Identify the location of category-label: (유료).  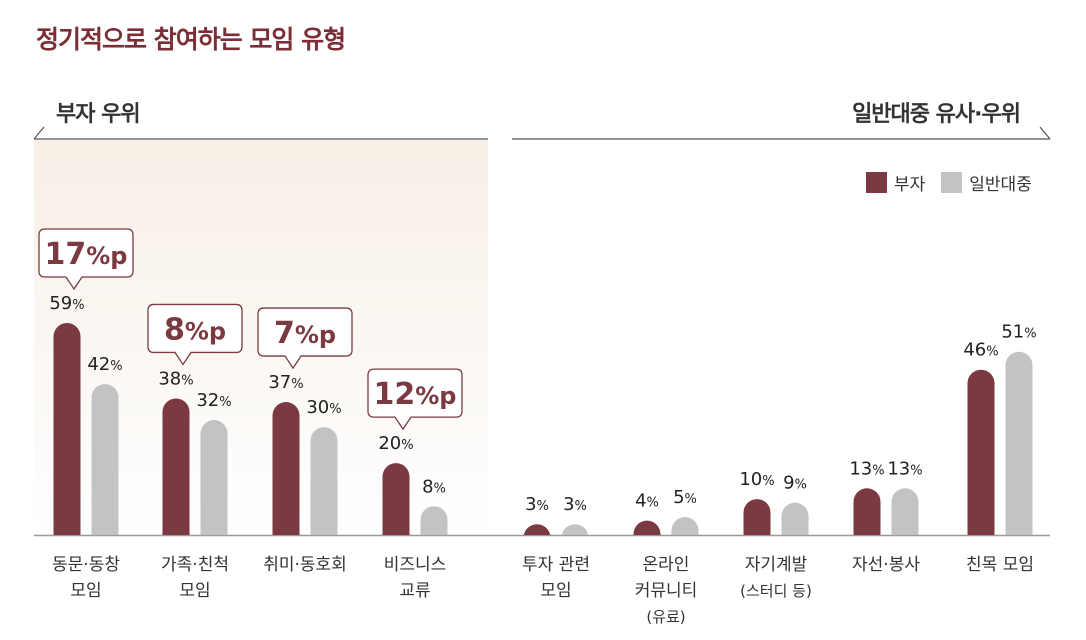
(665, 617).